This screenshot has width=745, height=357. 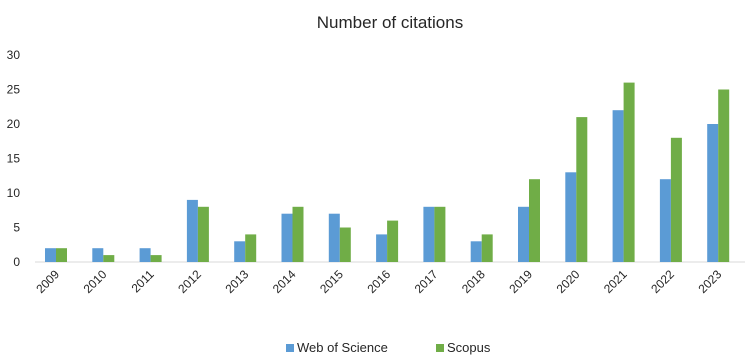 What do you see at coordinates (47, 281) in the screenshot?
I see `x-tick-label: 2009` at bounding box center [47, 281].